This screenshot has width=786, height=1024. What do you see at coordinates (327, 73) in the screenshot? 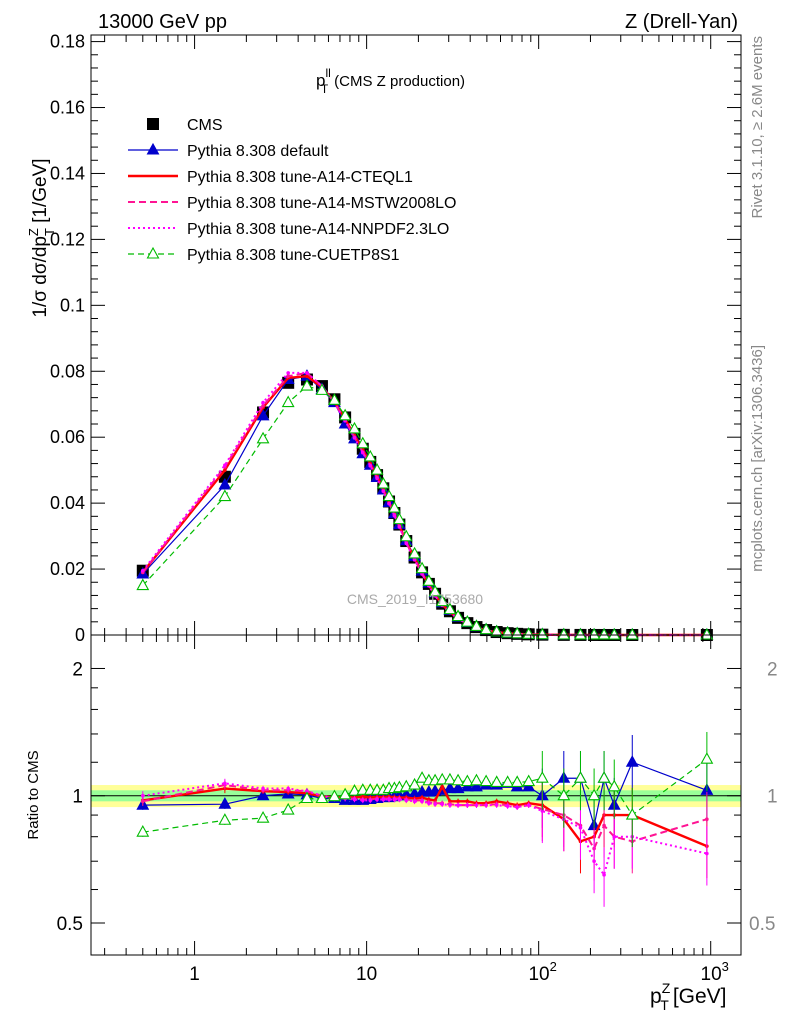
I see `title-sup: ll` at bounding box center [327, 73].